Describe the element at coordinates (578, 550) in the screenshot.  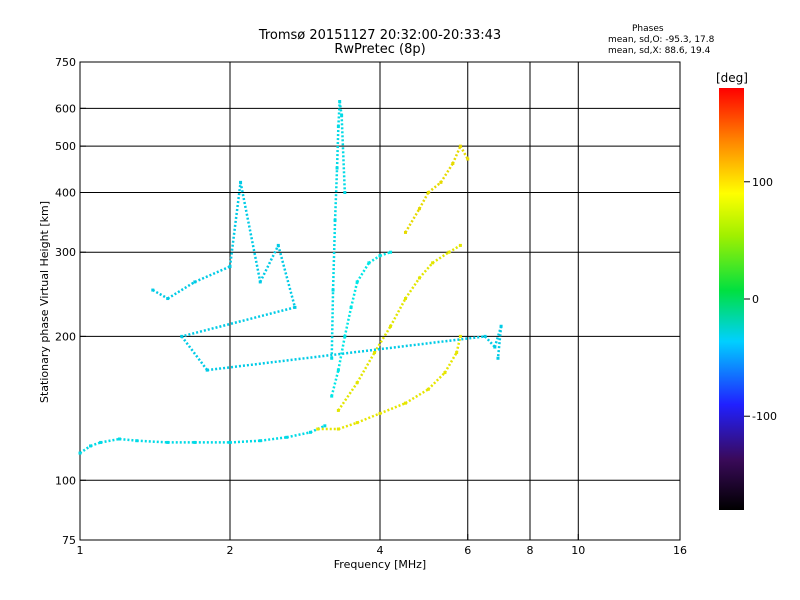
I see `x-tick-label: 10` at that location.